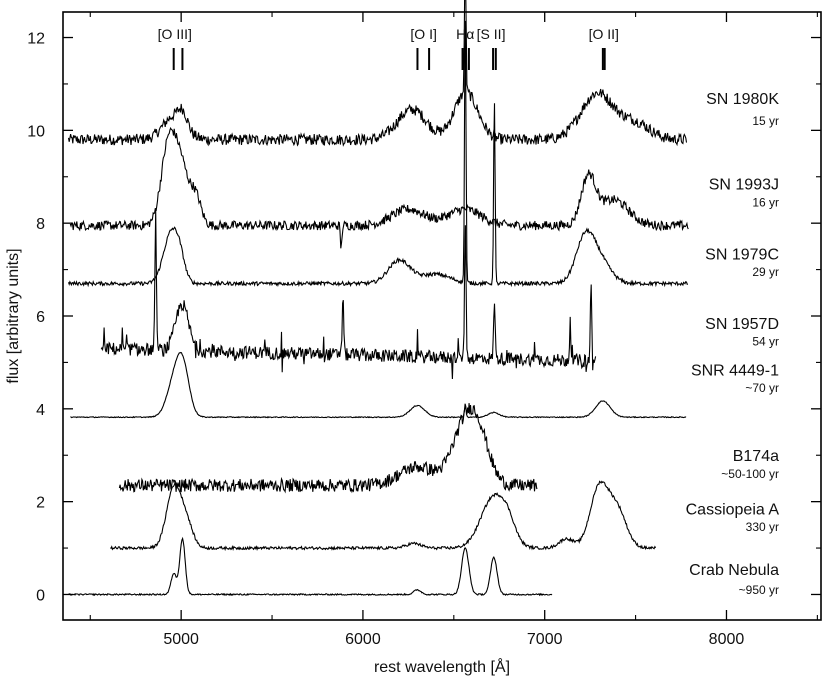  Describe the element at coordinates (742, 324) in the screenshot. I see `series-name-label: SN 1957D` at that location.